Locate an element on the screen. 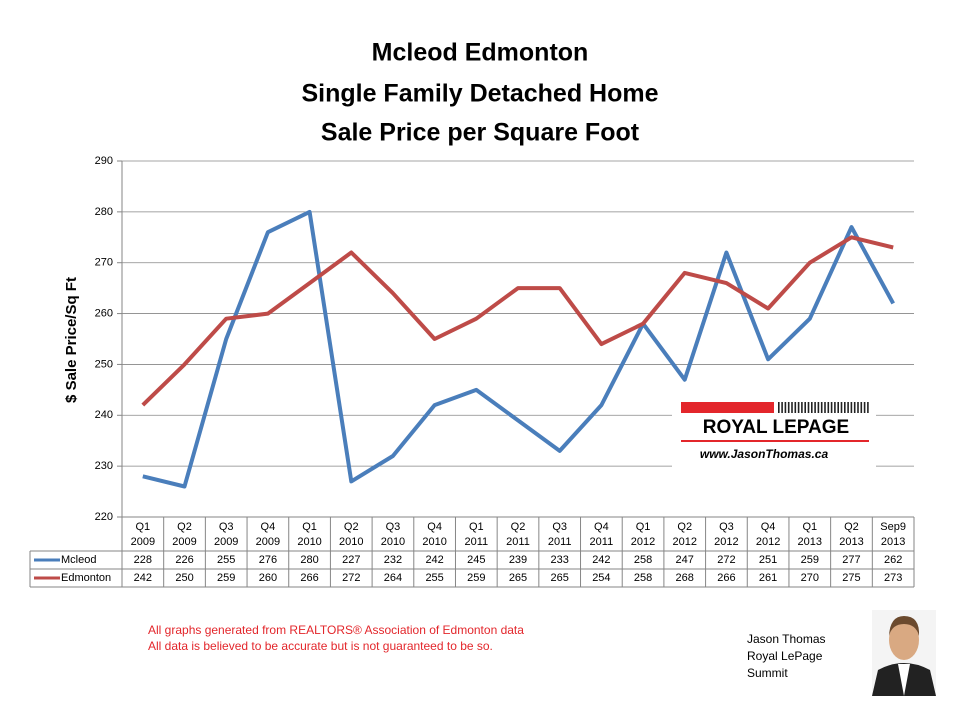  logo: ROYAL LEPAGE www.JasonThomas.ca is located at coordinates (774, 431).